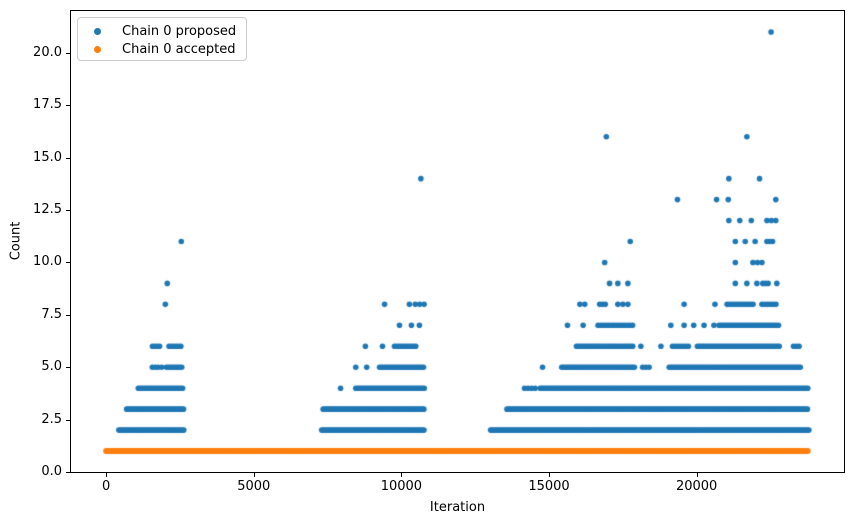 The width and height of the screenshot is (855, 525). Describe the element at coordinates (97, 49) in the screenshot. I see `legend-marker-chain0-accepted-icon` at that location.